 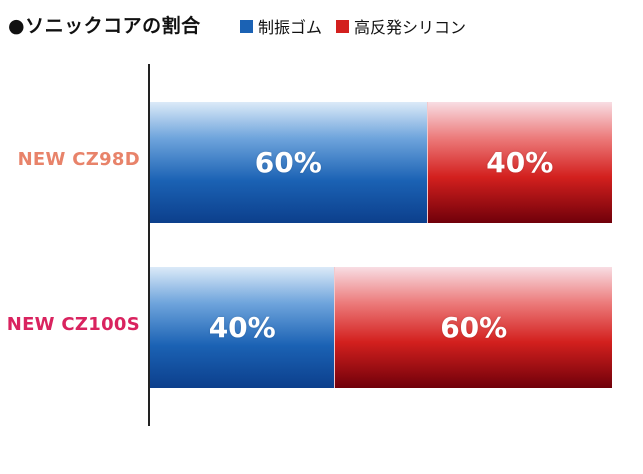 I want to click on bar-segment-cz100s-high-rebound-silicone: 60%, so click(x=473, y=327).